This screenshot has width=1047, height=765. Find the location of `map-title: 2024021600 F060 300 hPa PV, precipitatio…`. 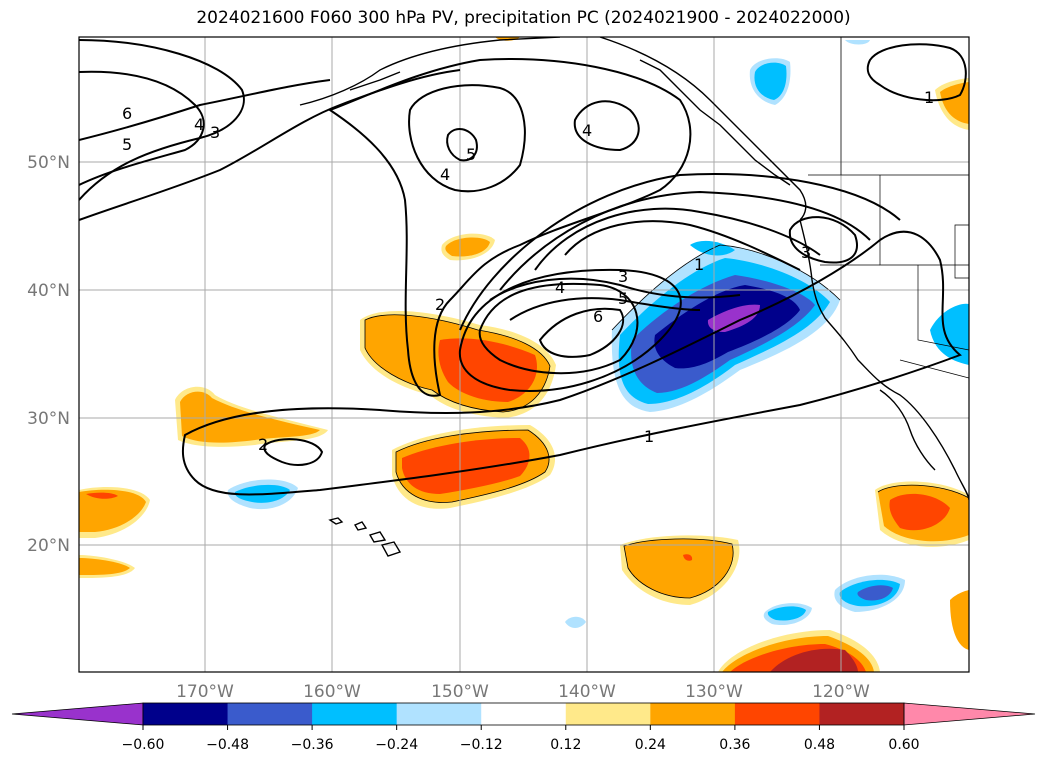

map-title: 2024021600 F060 300 hPa PV, precipitatio… is located at coordinates (523, 18).